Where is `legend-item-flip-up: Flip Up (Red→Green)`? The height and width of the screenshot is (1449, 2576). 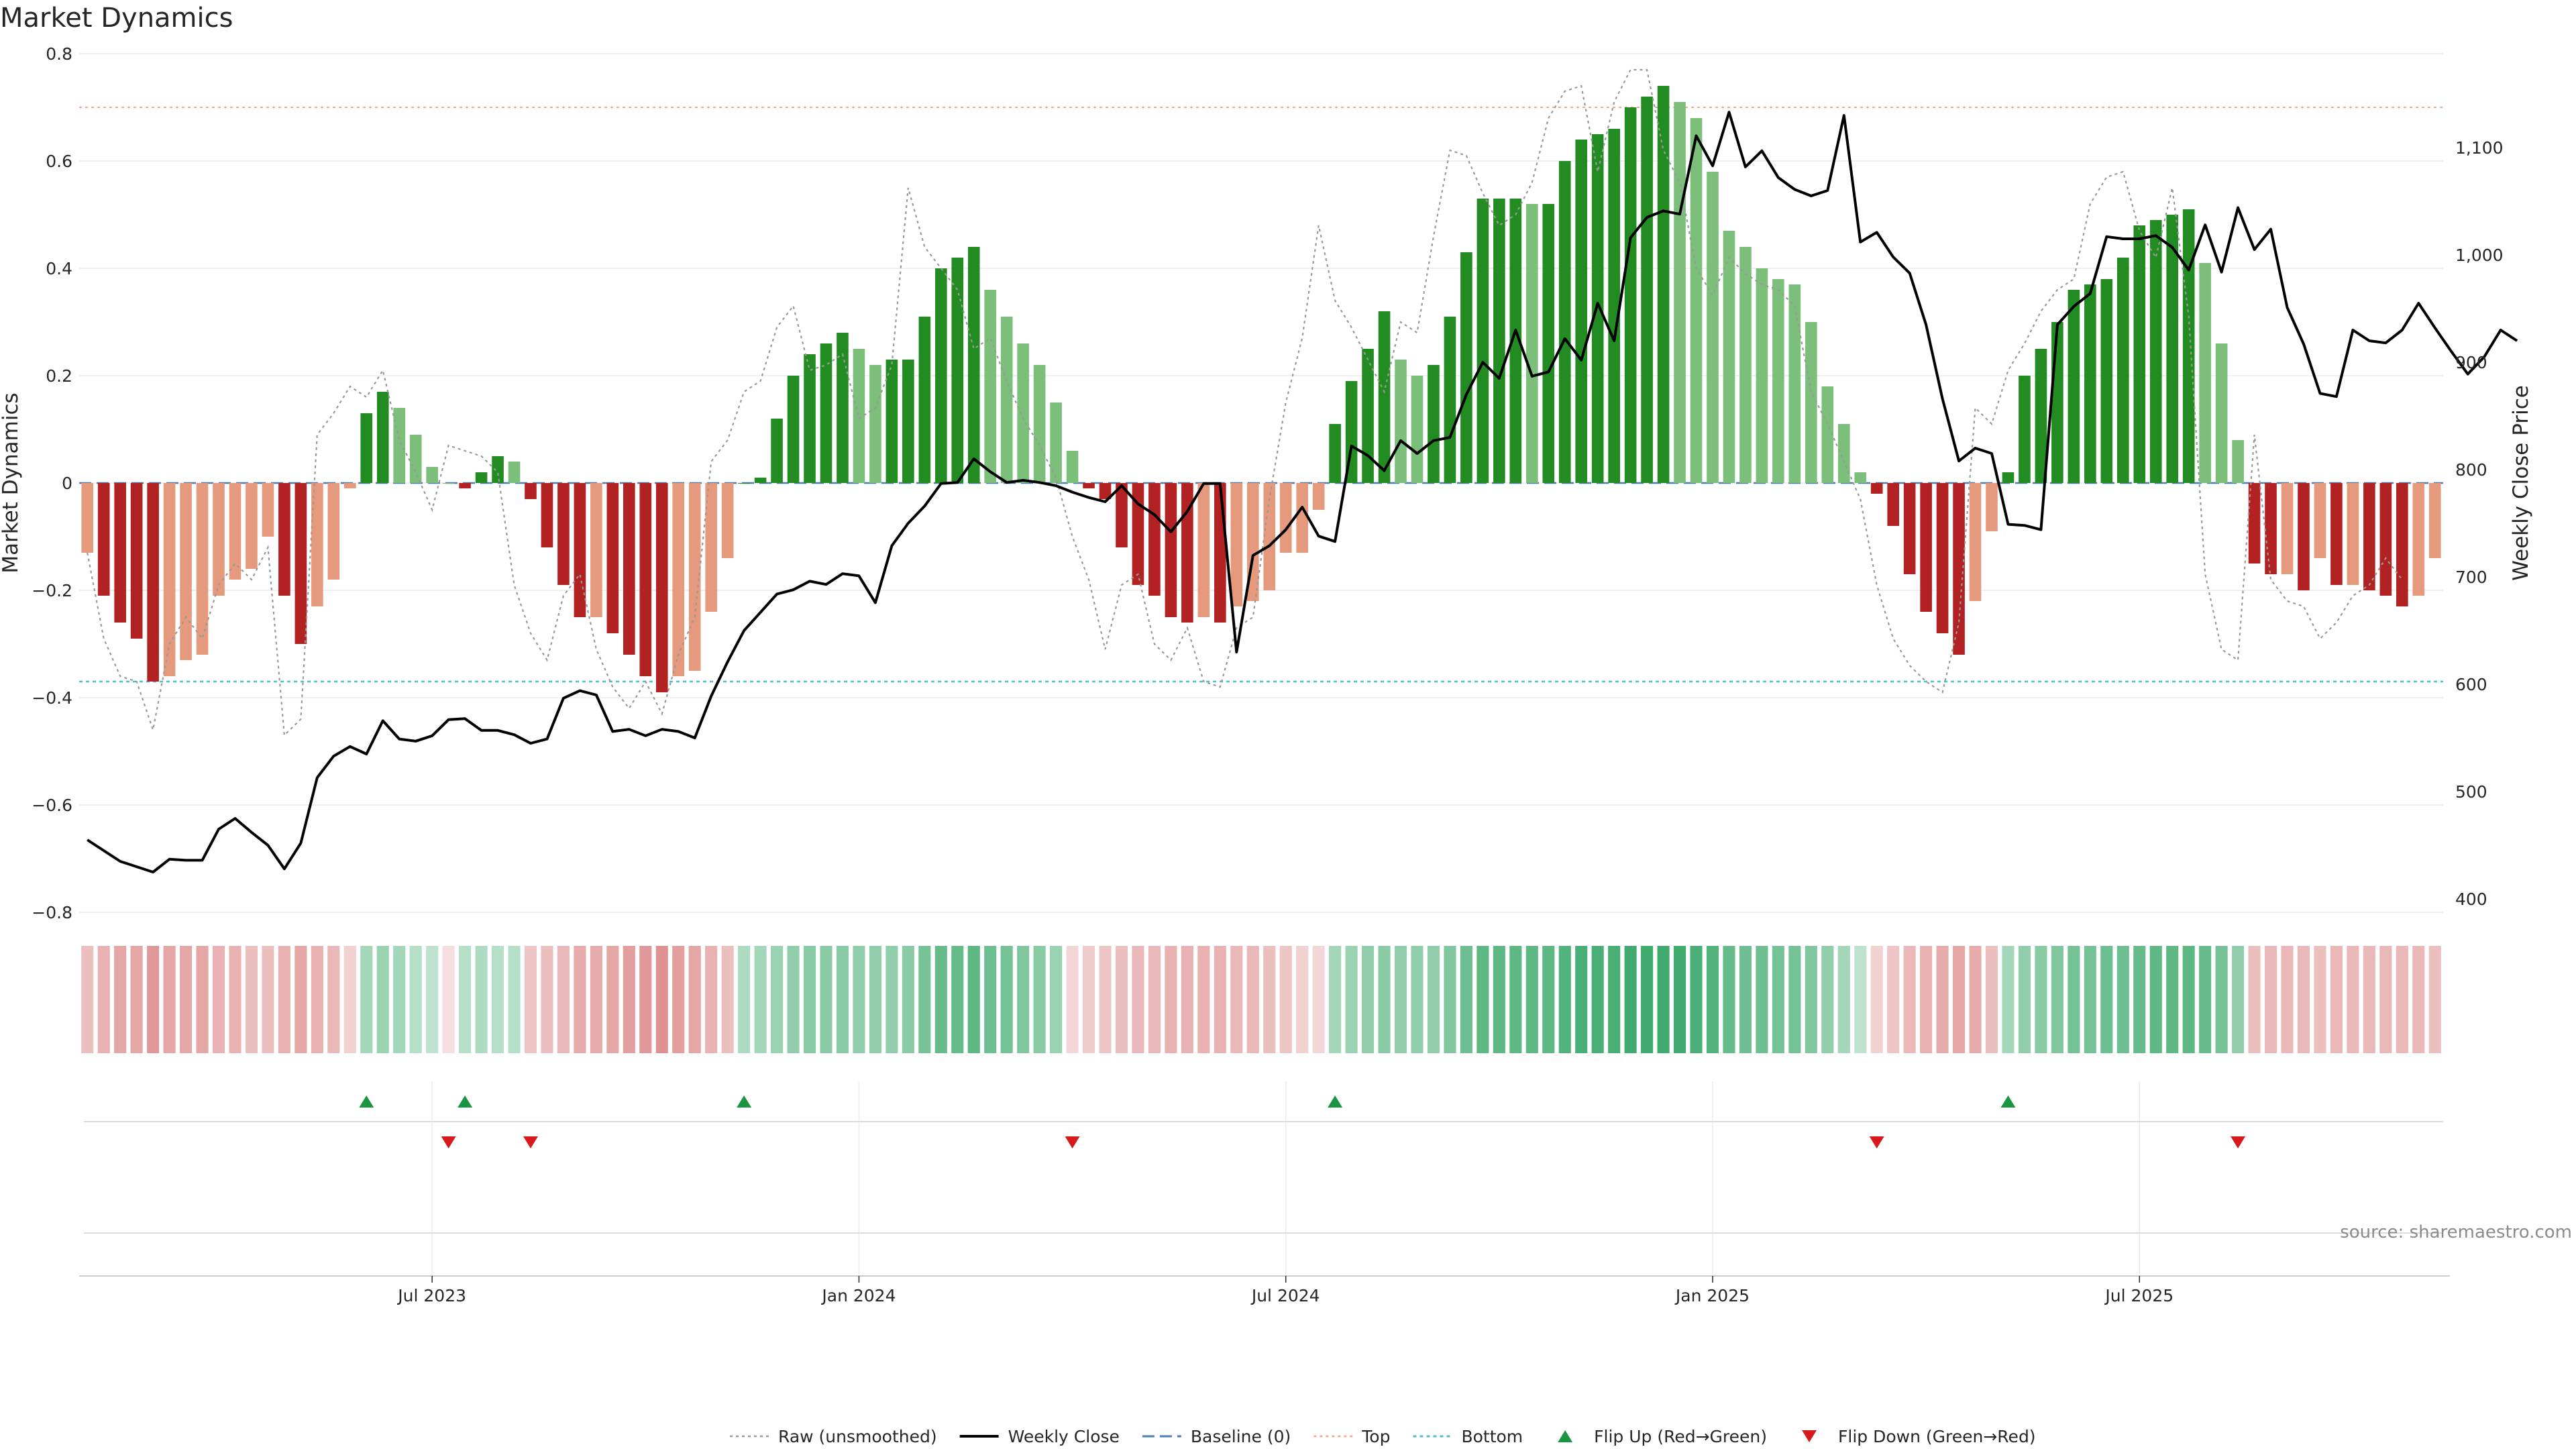
legend-item-flip-up: Flip Up (Red→Green) is located at coordinates (1662, 1436).